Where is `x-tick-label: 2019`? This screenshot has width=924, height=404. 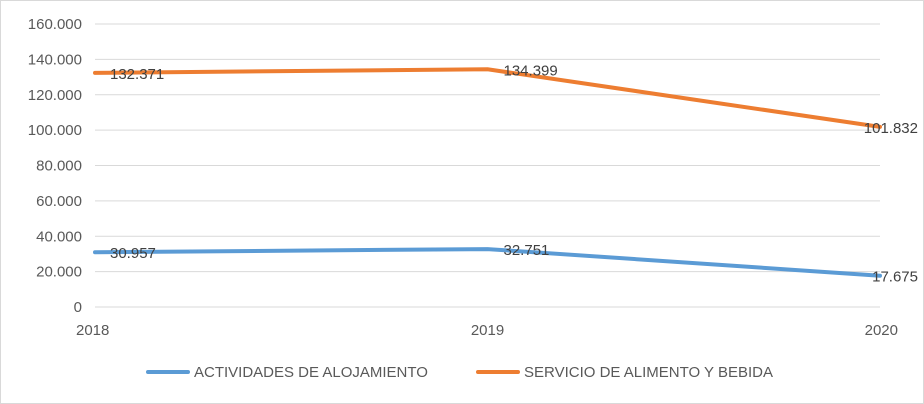 x-tick-label: 2019 is located at coordinates (487, 330).